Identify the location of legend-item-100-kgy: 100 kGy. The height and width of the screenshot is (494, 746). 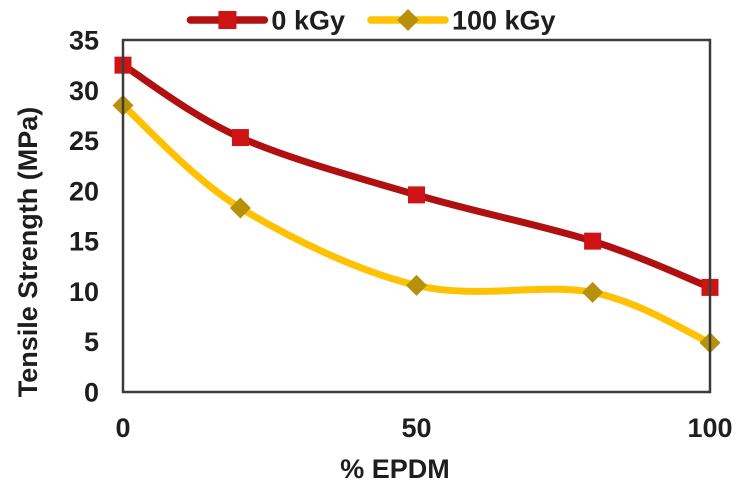
(461, 21).